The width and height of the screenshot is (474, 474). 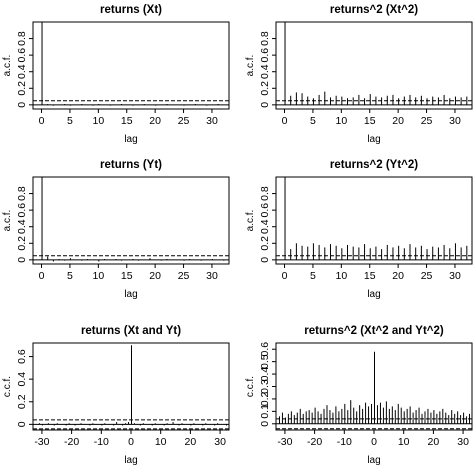 What do you see at coordinates (374, 165) in the screenshot?
I see `chart-title: returns^2 (Yt^2)` at bounding box center [374, 165].